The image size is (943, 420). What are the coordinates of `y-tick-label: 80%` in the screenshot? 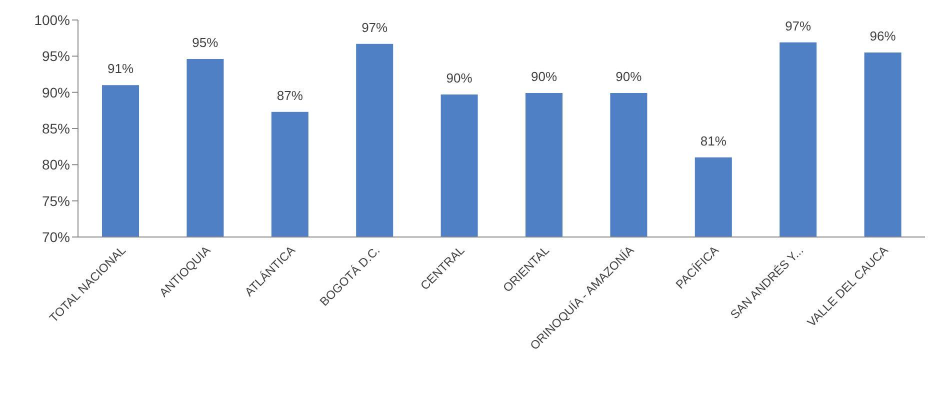 It's located at (56, 164).